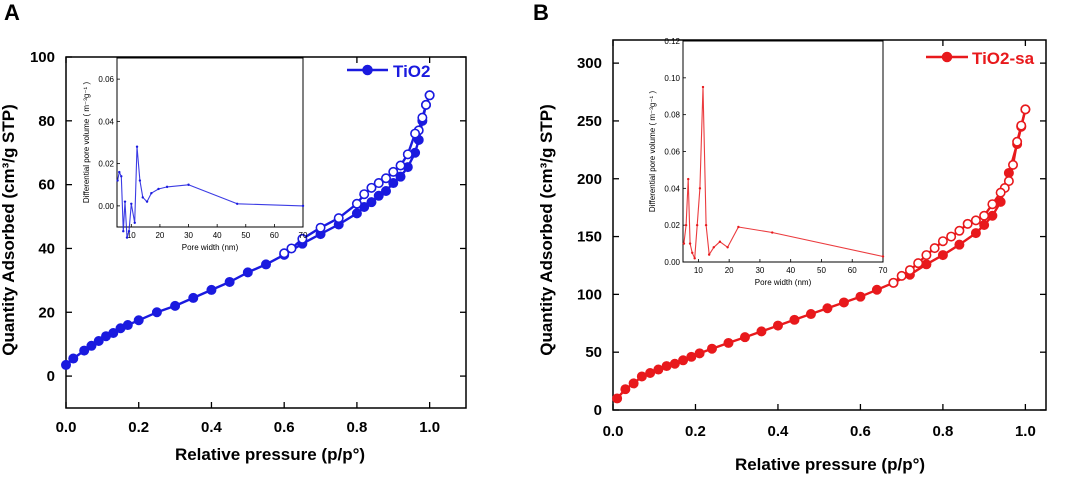  Describe the element at coordinates (613, 431) in the screenshot. I see `x-tick-label: 0.0` at that location.